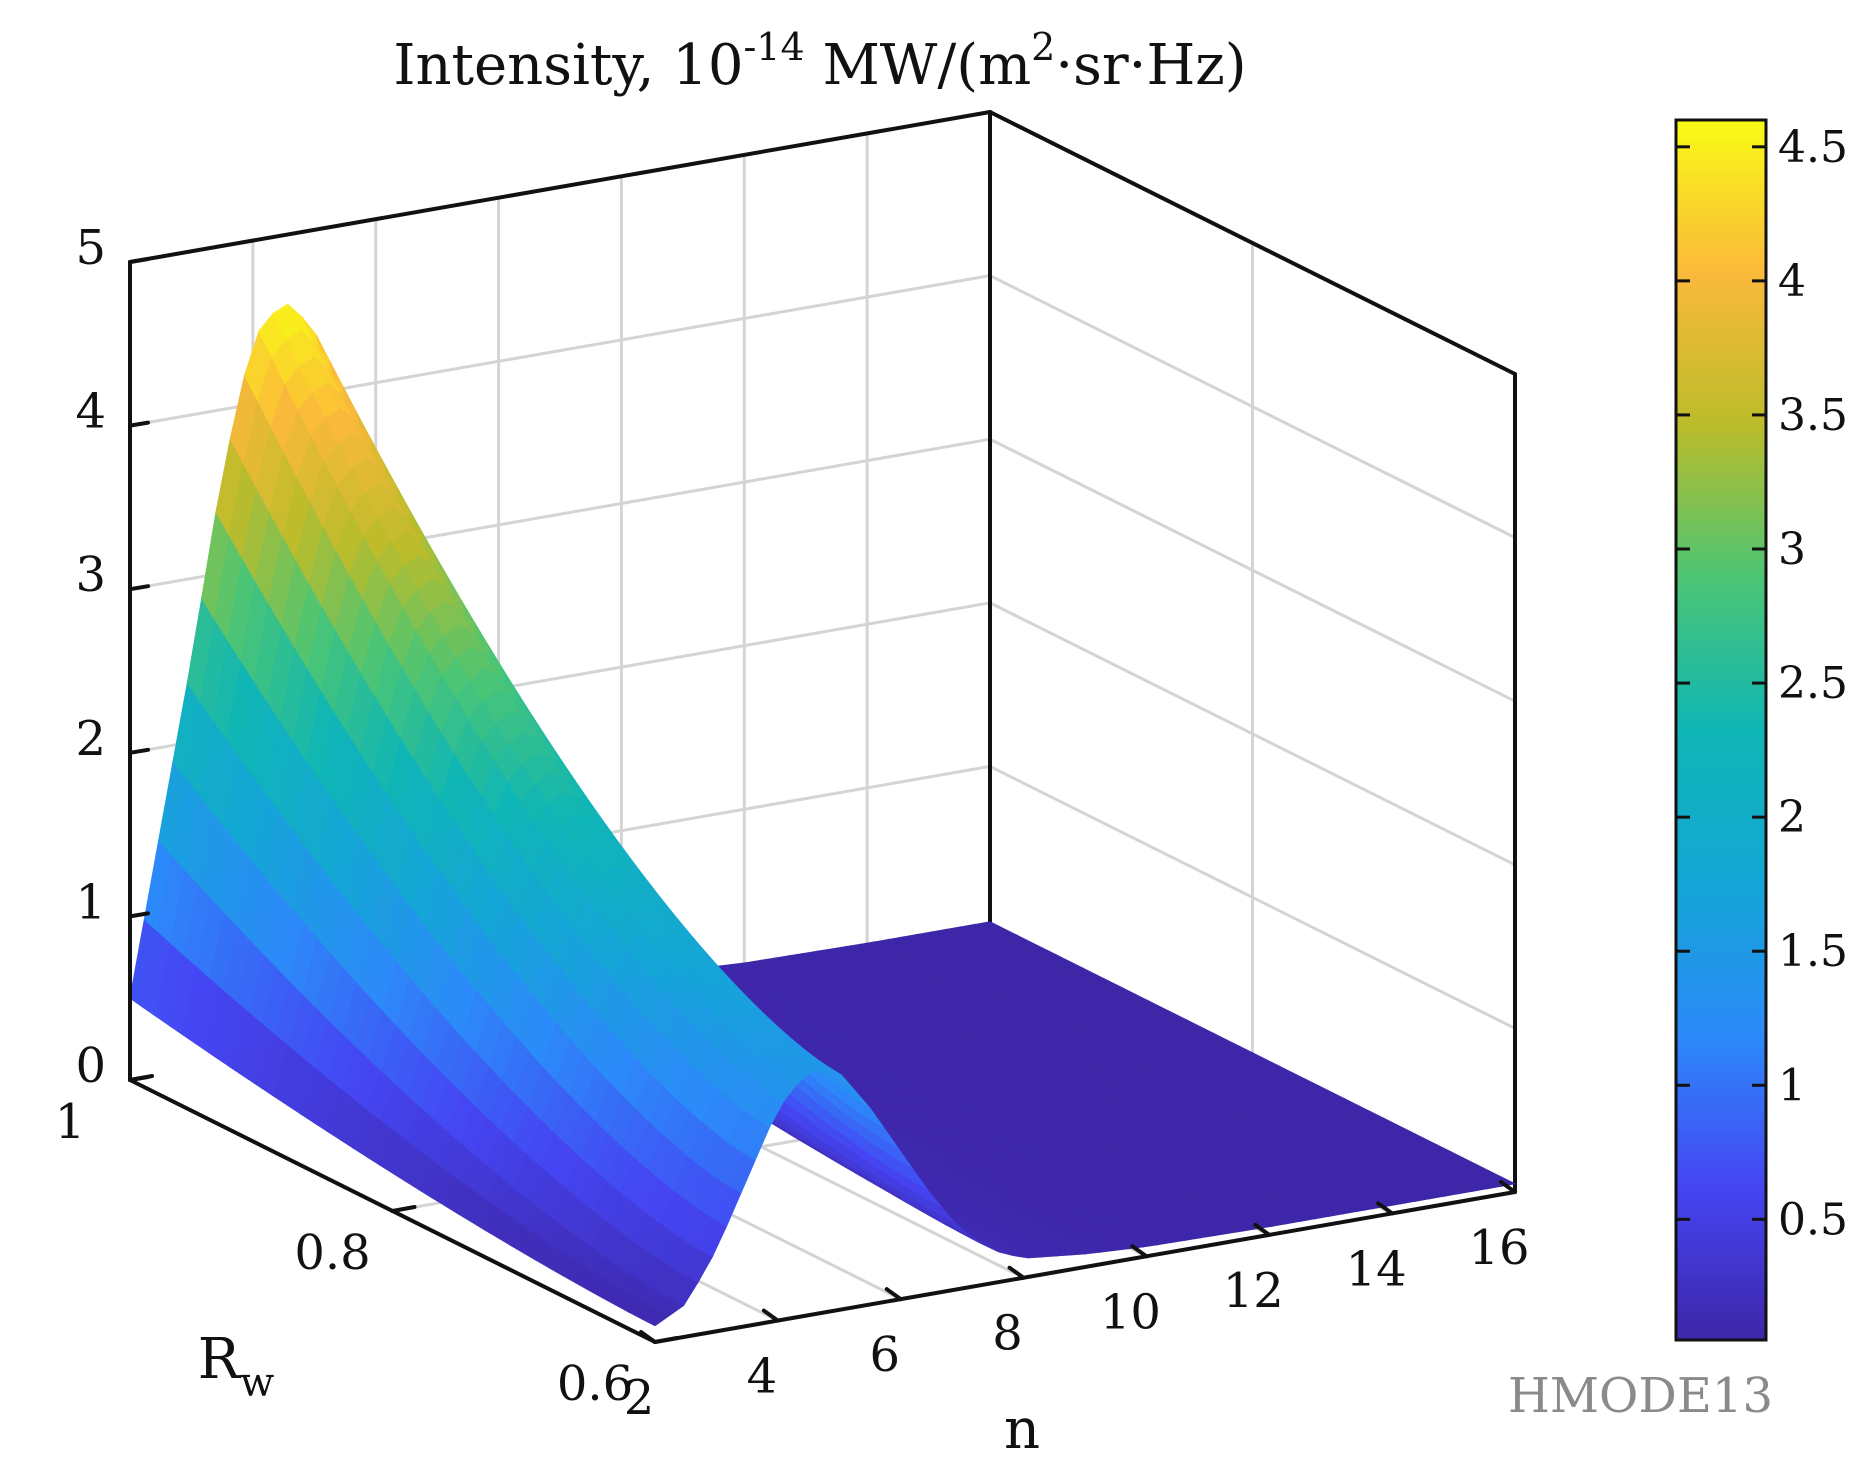 The width and height of the screenshot is (1853, 1467). Describe the element at coordinates (1253, 1291) in the screenshot. I see `x-tick-label: 12` at that location.